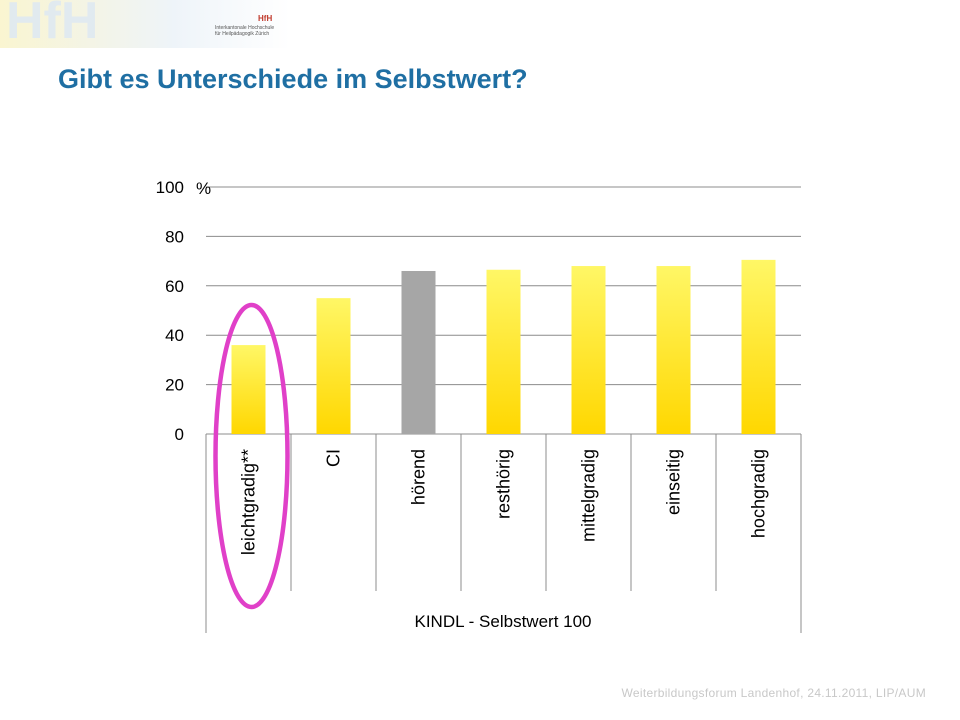  I want to click on y-tick-label: 20, so click(174, 385).